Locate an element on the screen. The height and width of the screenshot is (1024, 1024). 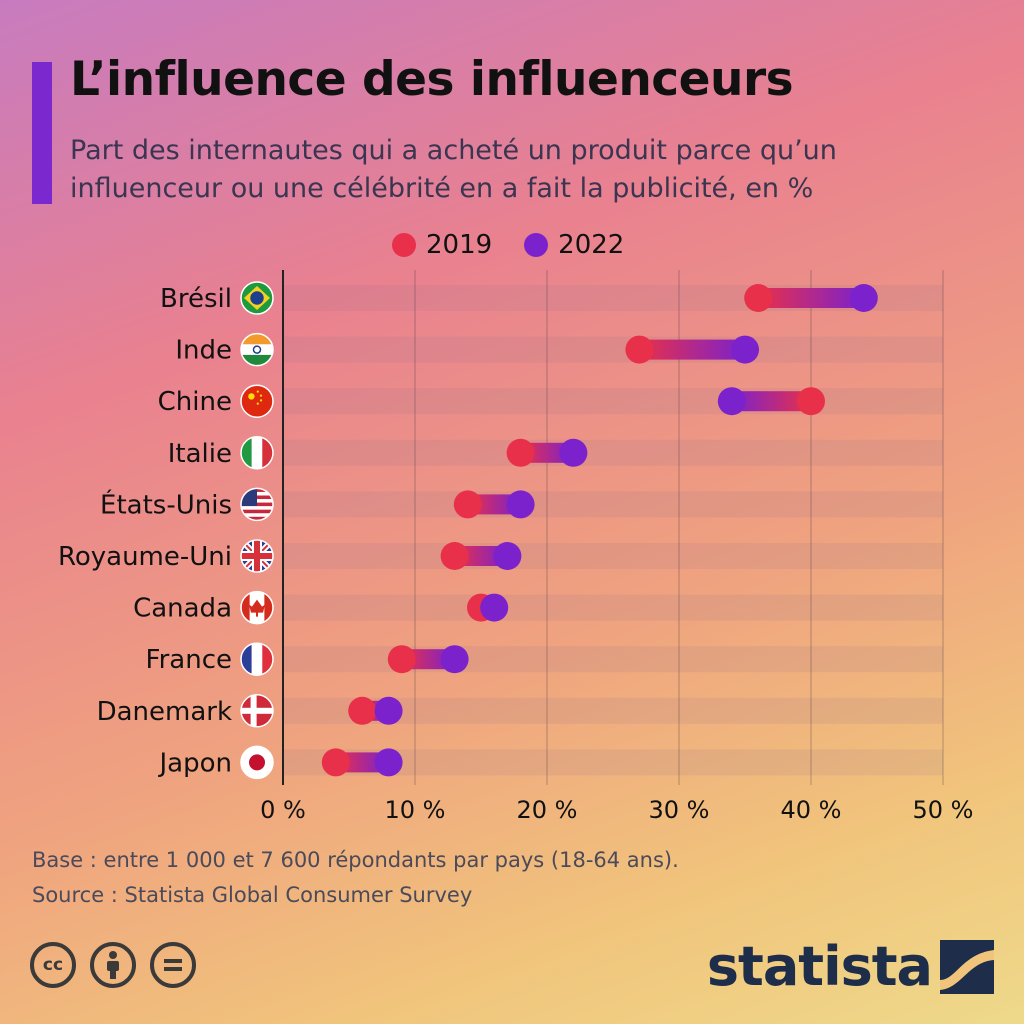
legend-label-2022: 2022 is located at coordinates (591, 245).